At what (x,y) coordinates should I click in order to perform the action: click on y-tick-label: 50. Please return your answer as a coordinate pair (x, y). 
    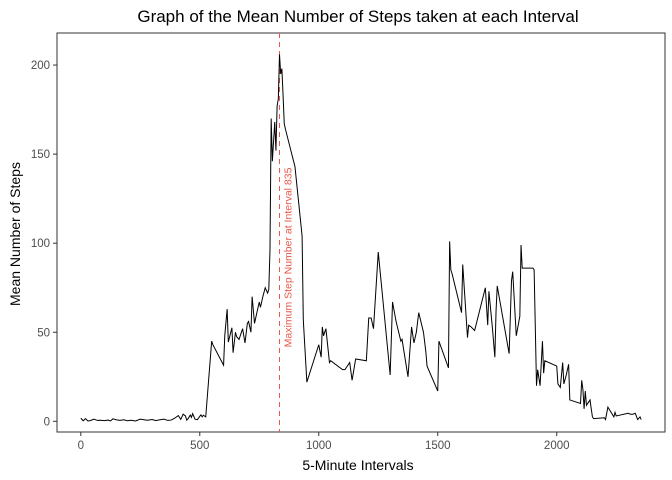
    Looking at the image, I should click on (43, 333).